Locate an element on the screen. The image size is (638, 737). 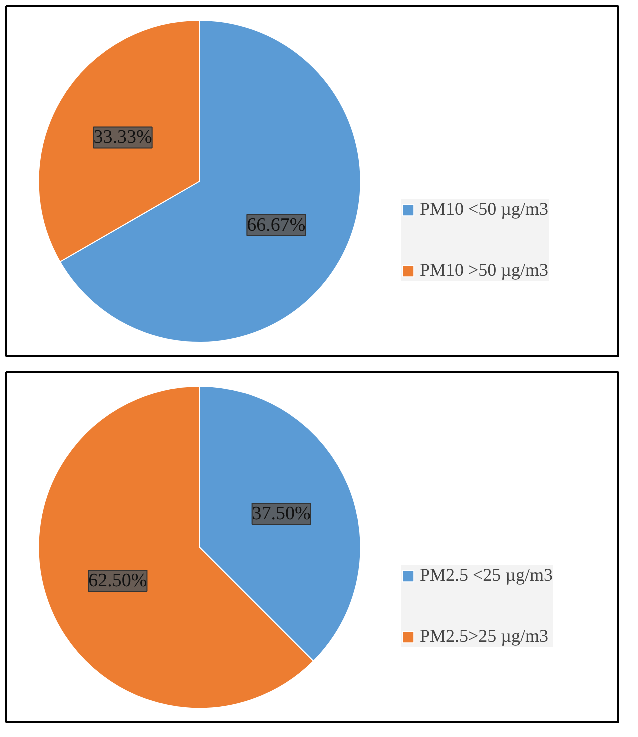
legend-label: PM2.5 <25 µg/m3 is located at coordinates (487, 575).